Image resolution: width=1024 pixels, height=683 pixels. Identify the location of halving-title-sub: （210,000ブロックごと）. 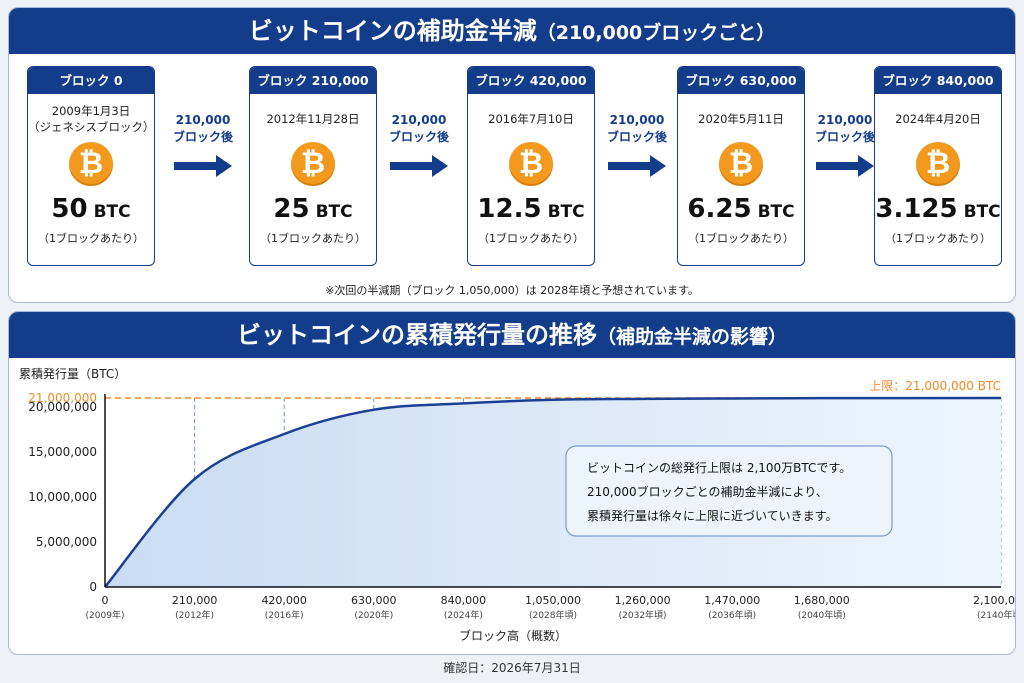
(656, 33).